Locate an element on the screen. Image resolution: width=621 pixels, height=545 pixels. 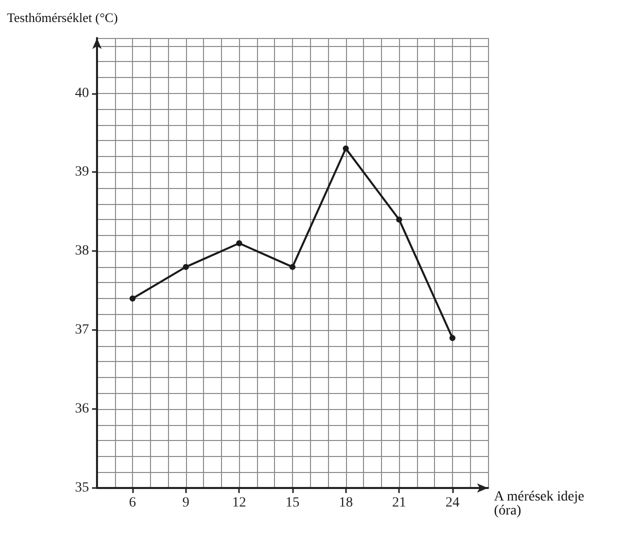
x-tick-label: 24 is located at coordinates (452, 503).